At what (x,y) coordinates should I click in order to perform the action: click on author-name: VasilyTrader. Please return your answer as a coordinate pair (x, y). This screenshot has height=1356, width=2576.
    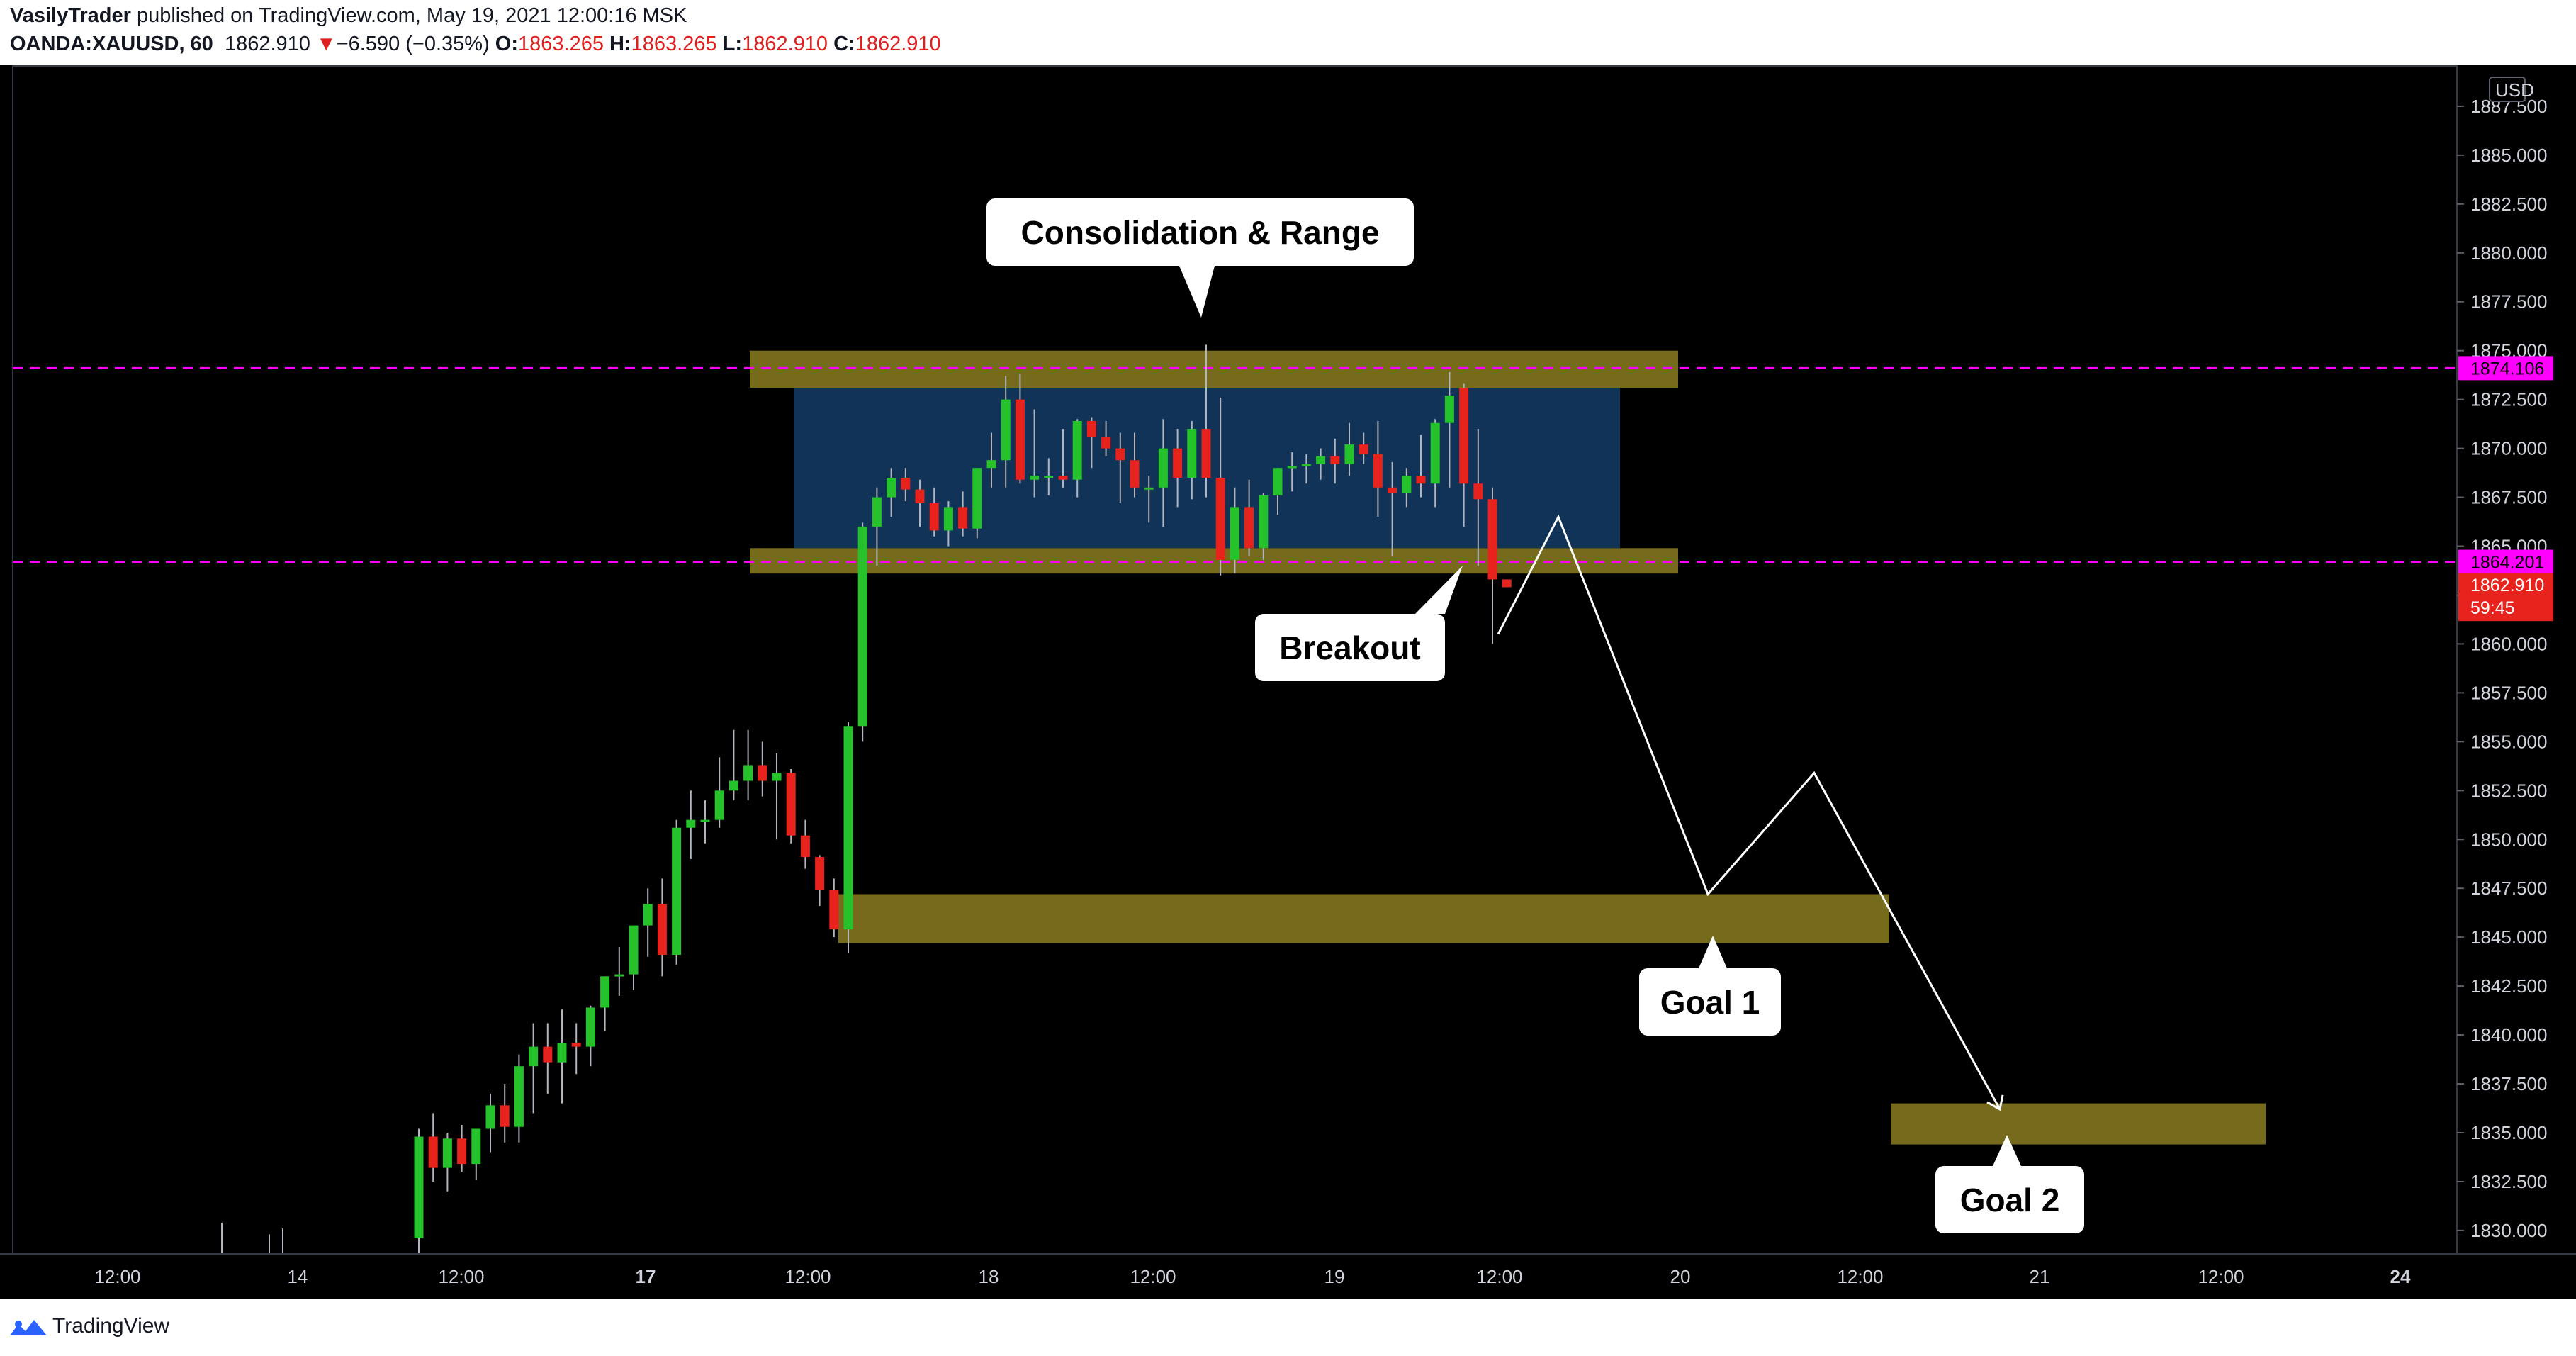
    Looking at the image, I should click on (70, 15).